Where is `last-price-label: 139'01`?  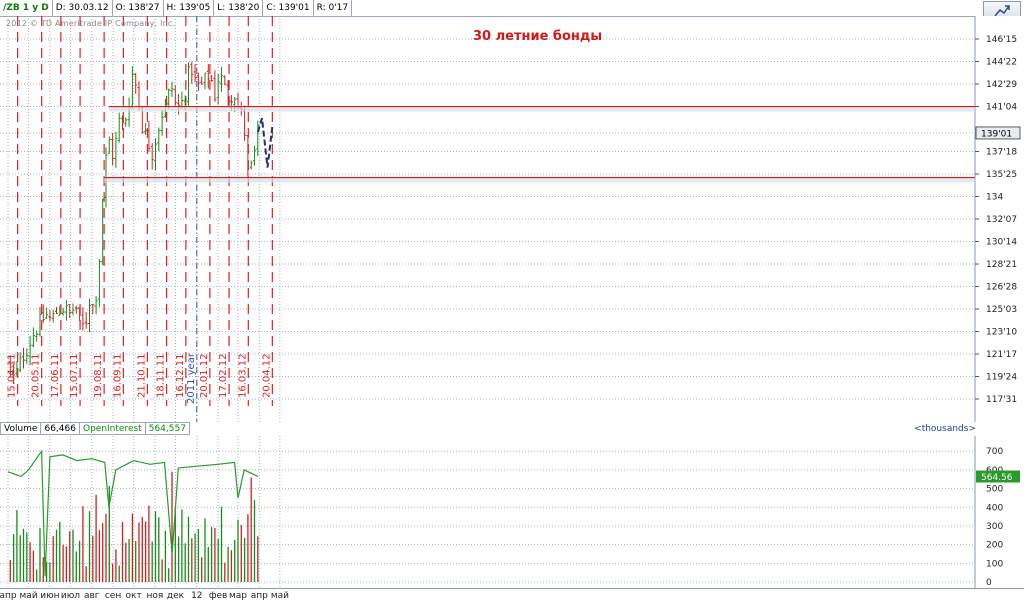 last-price-label: 139'01 is located at coordinates (996, 134).